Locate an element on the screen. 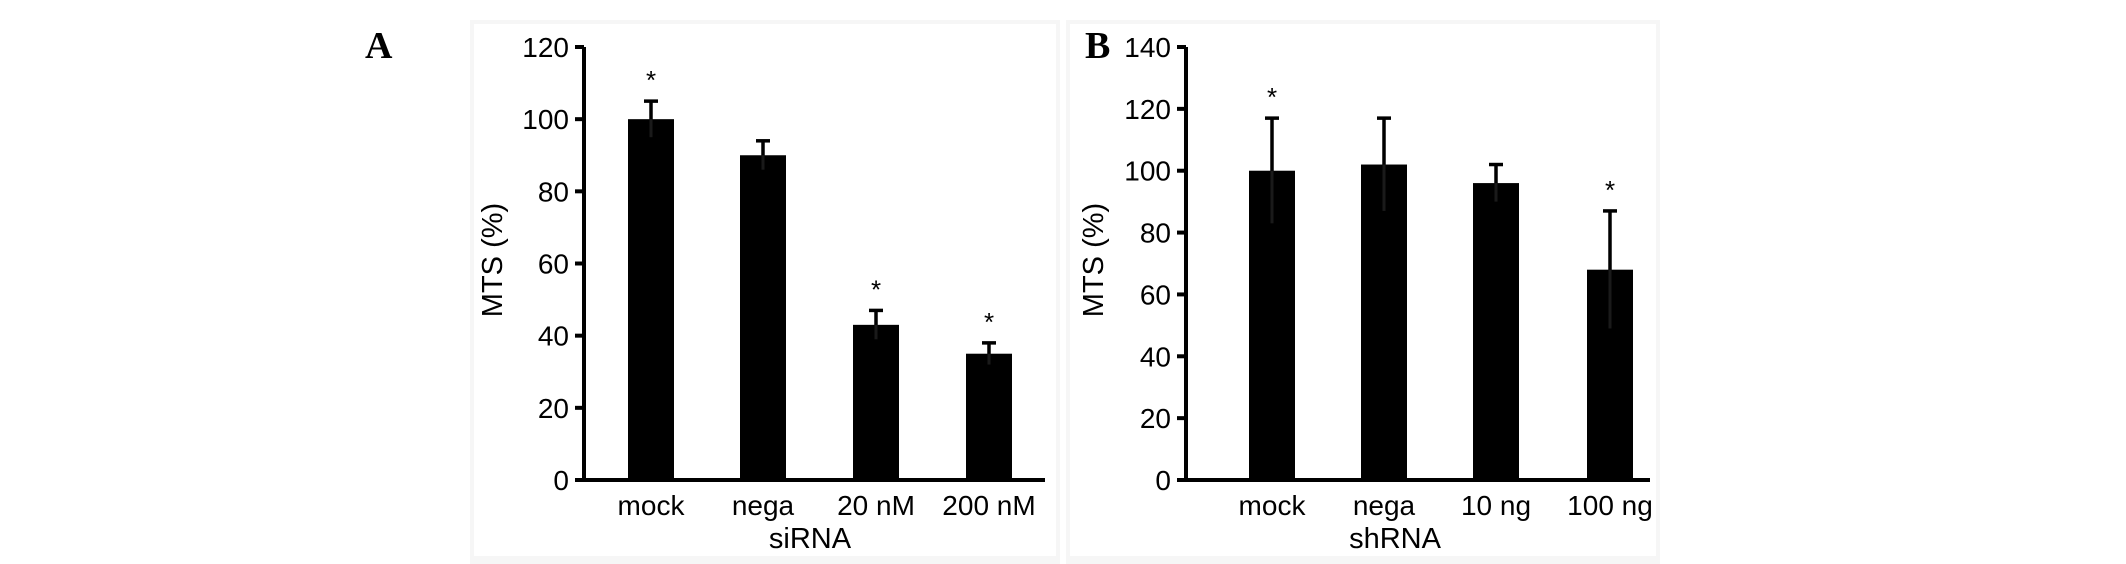 This screenshot has height=564, width=2126. y-tick-label-b: 100 is located at coordinates (1147, 171).